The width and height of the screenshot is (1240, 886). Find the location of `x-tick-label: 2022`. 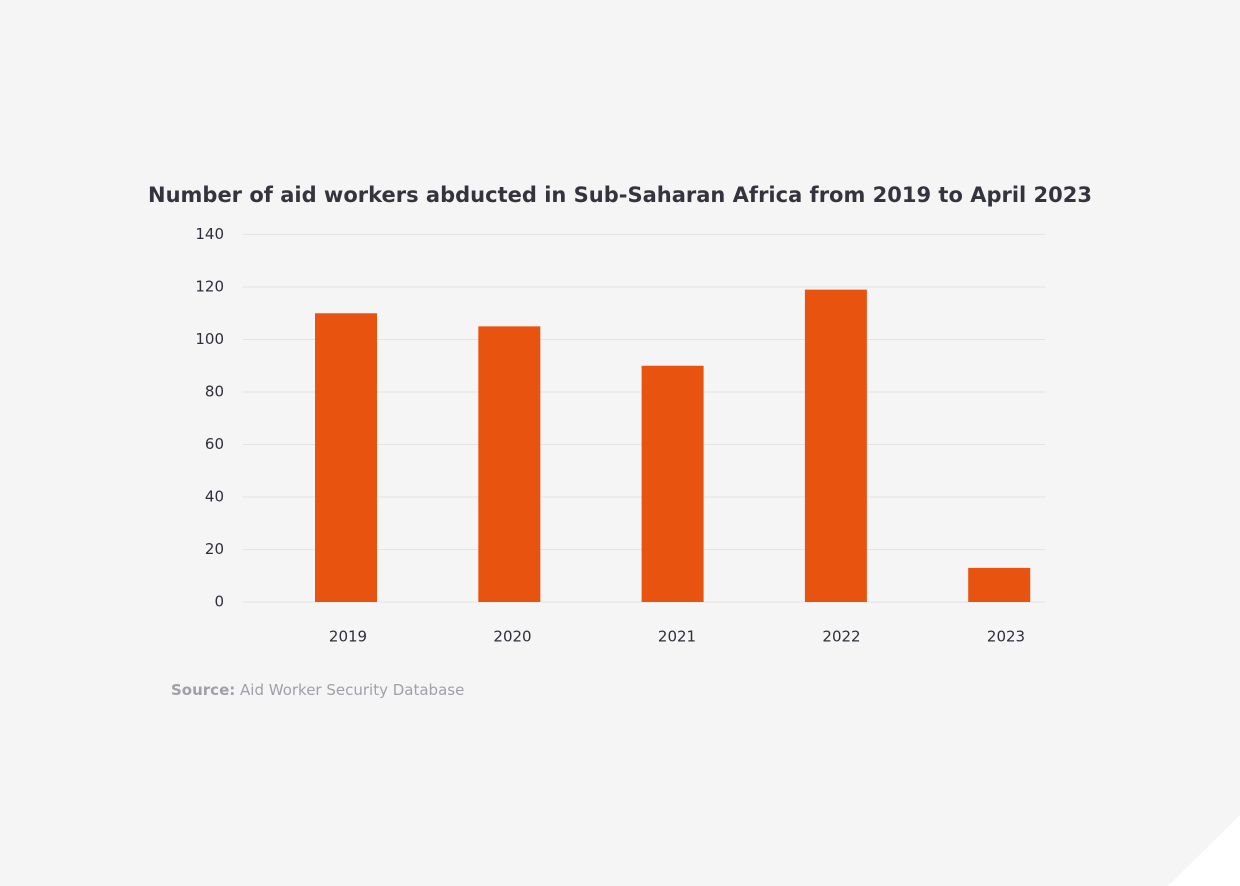

x-tick-label: 2022 is located at coordinates (841, 637).